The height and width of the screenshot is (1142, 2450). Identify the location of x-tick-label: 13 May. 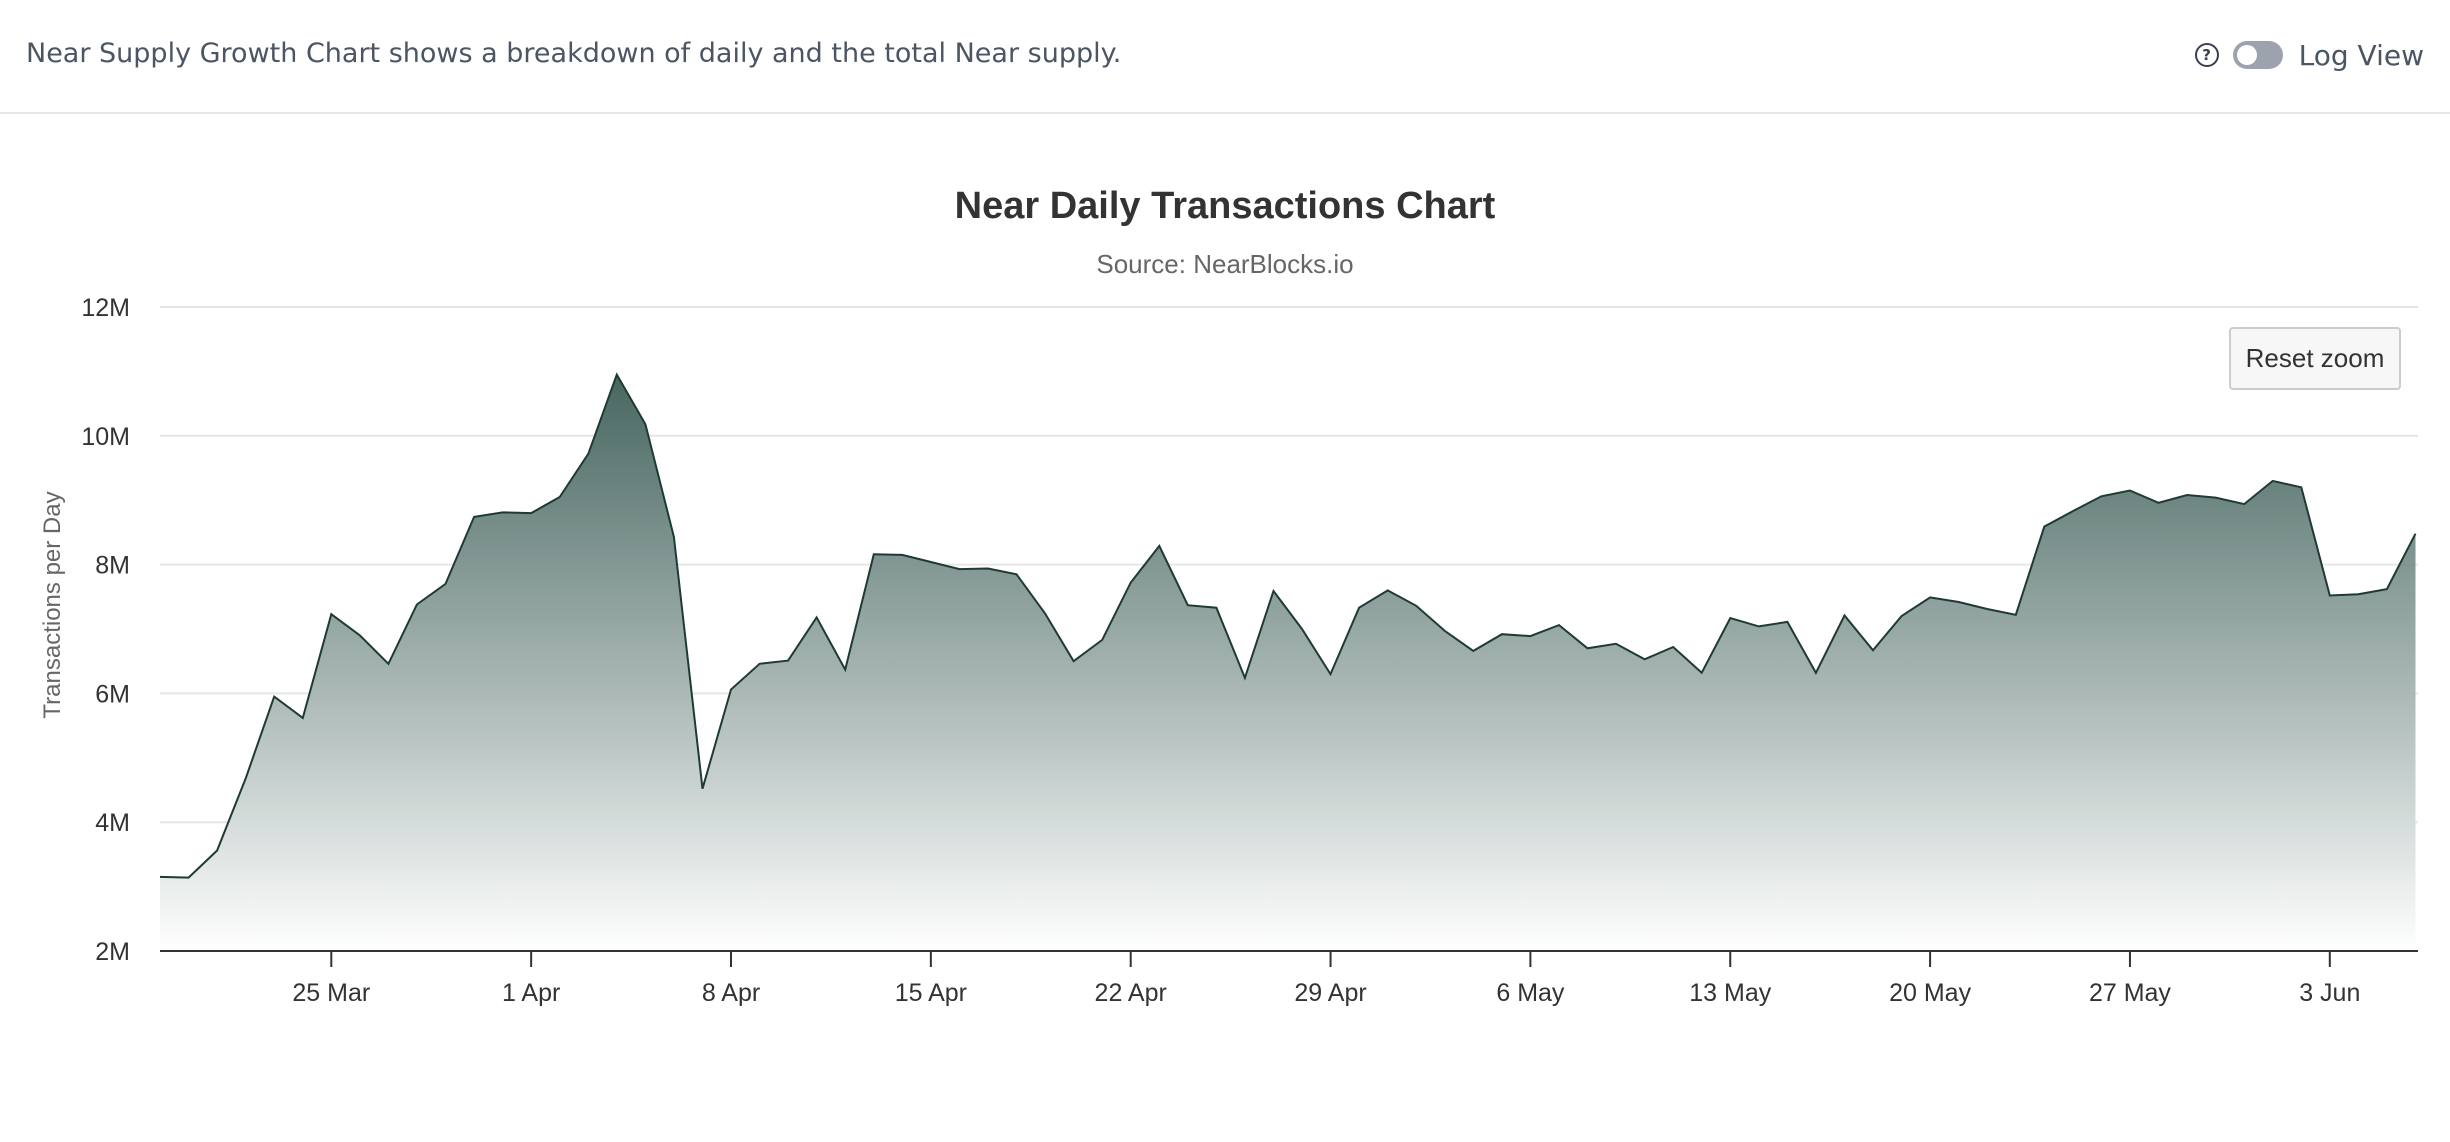
(1730, 993).